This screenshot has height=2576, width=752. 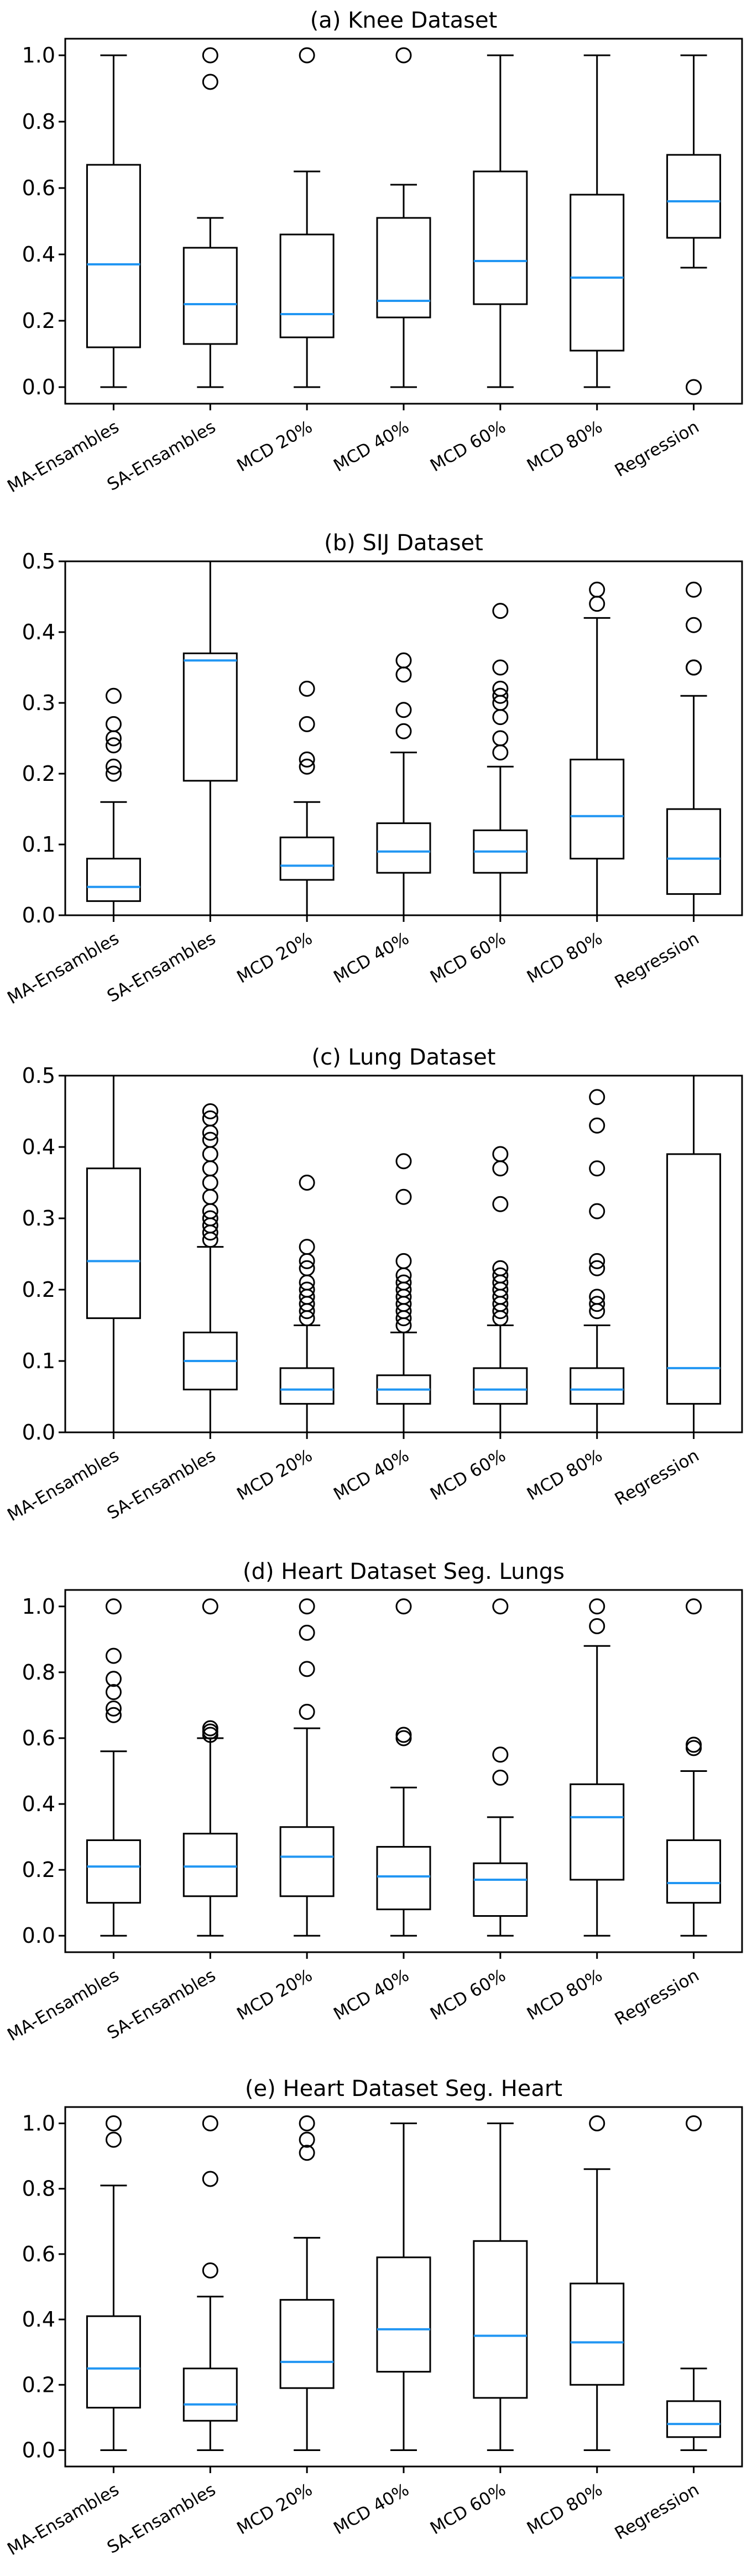 I want to click on y-tick-label: 0.0, so click(x=38, y=2450).